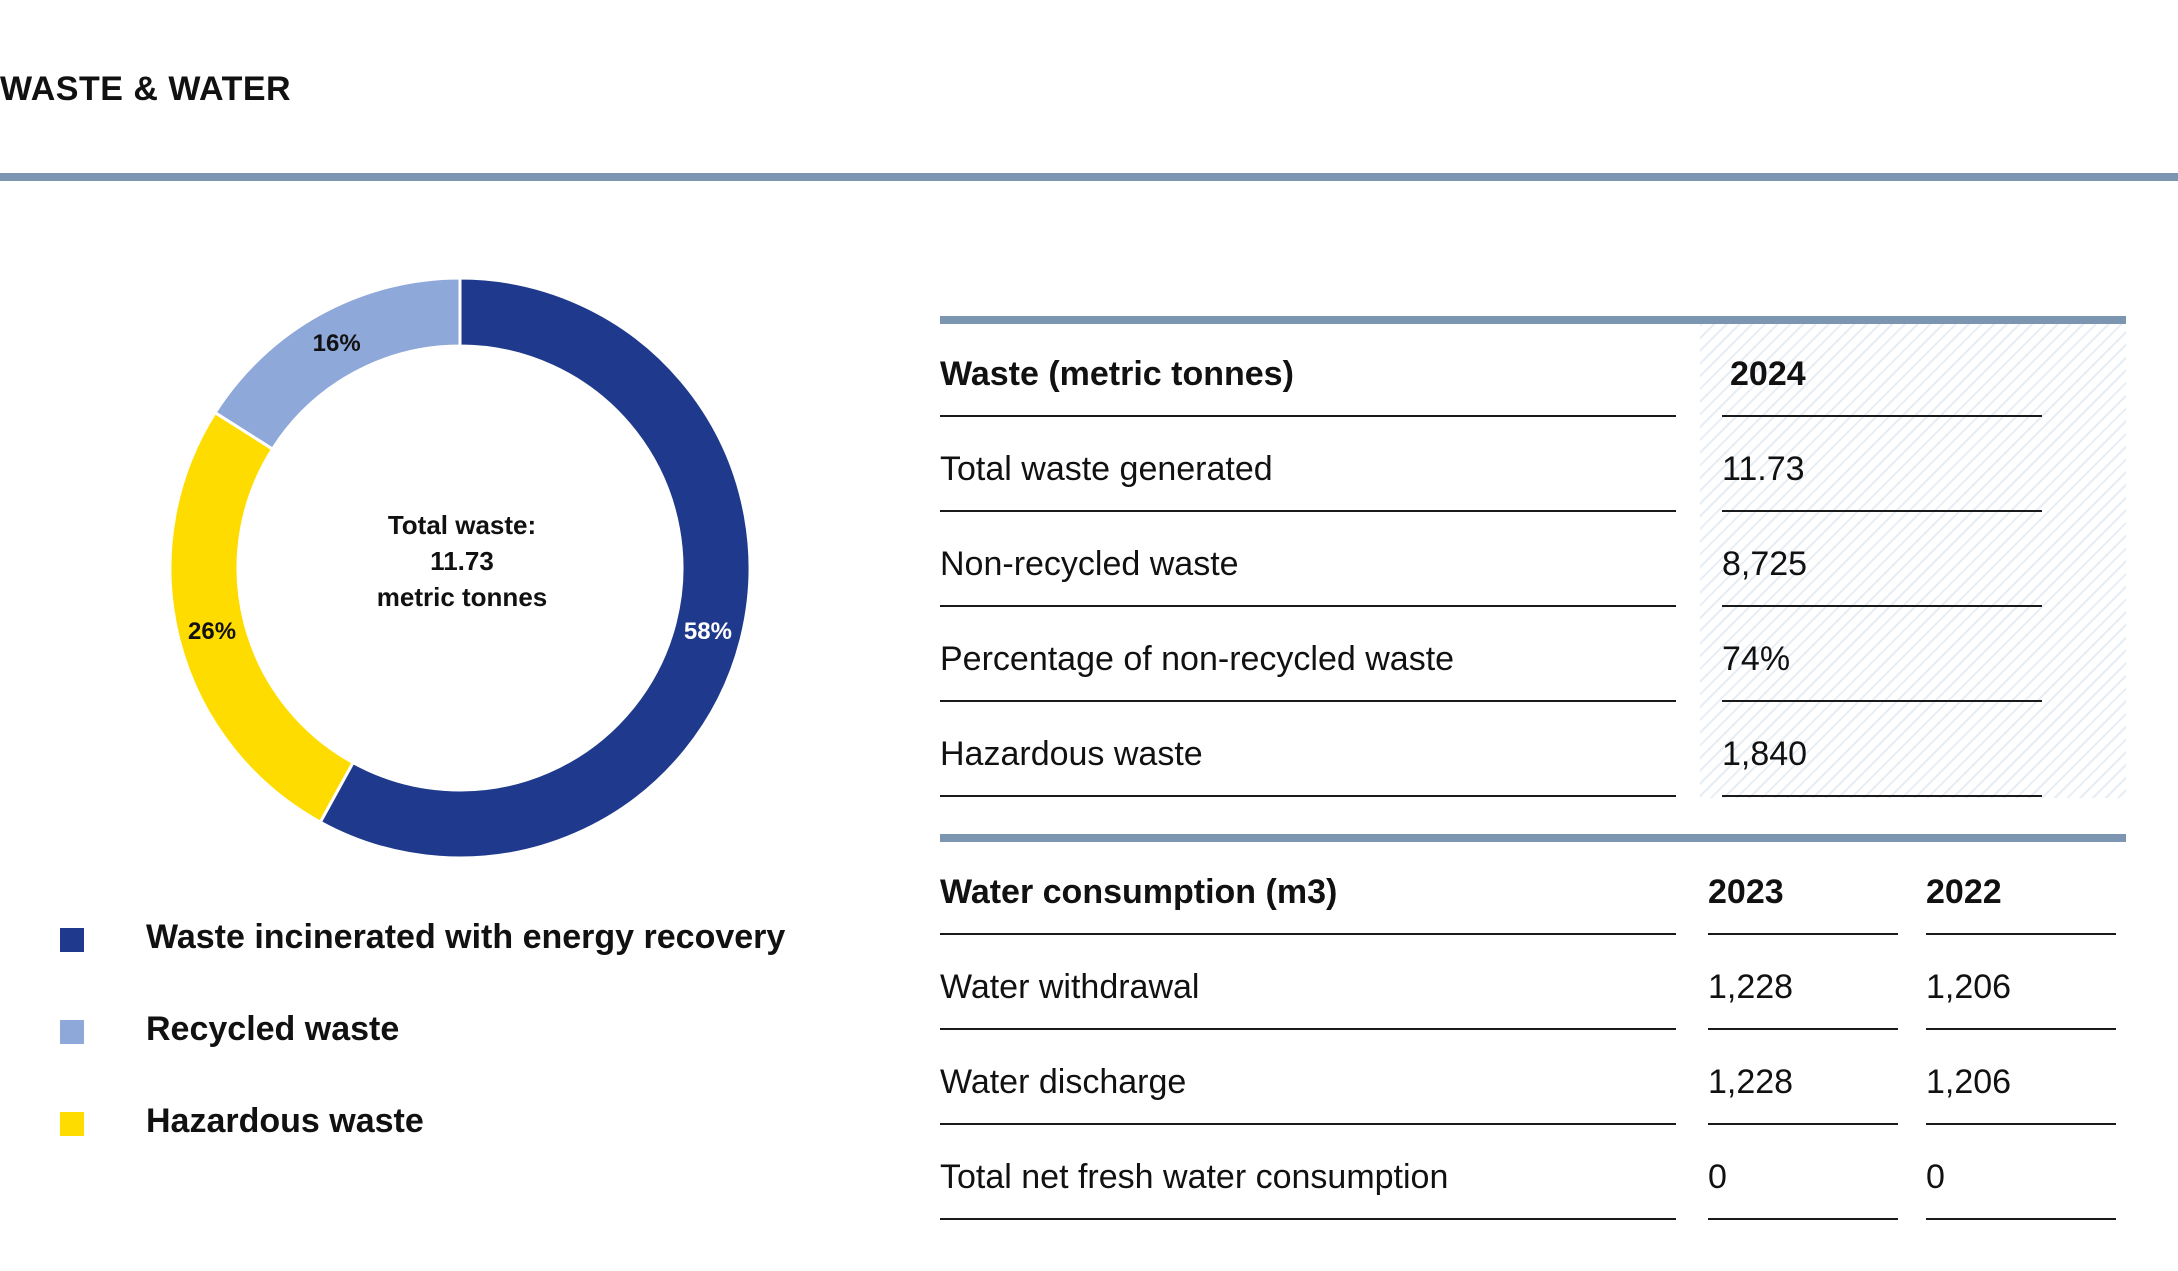  I want to click on page-title: WASTE & WATER, so click(146, 89).